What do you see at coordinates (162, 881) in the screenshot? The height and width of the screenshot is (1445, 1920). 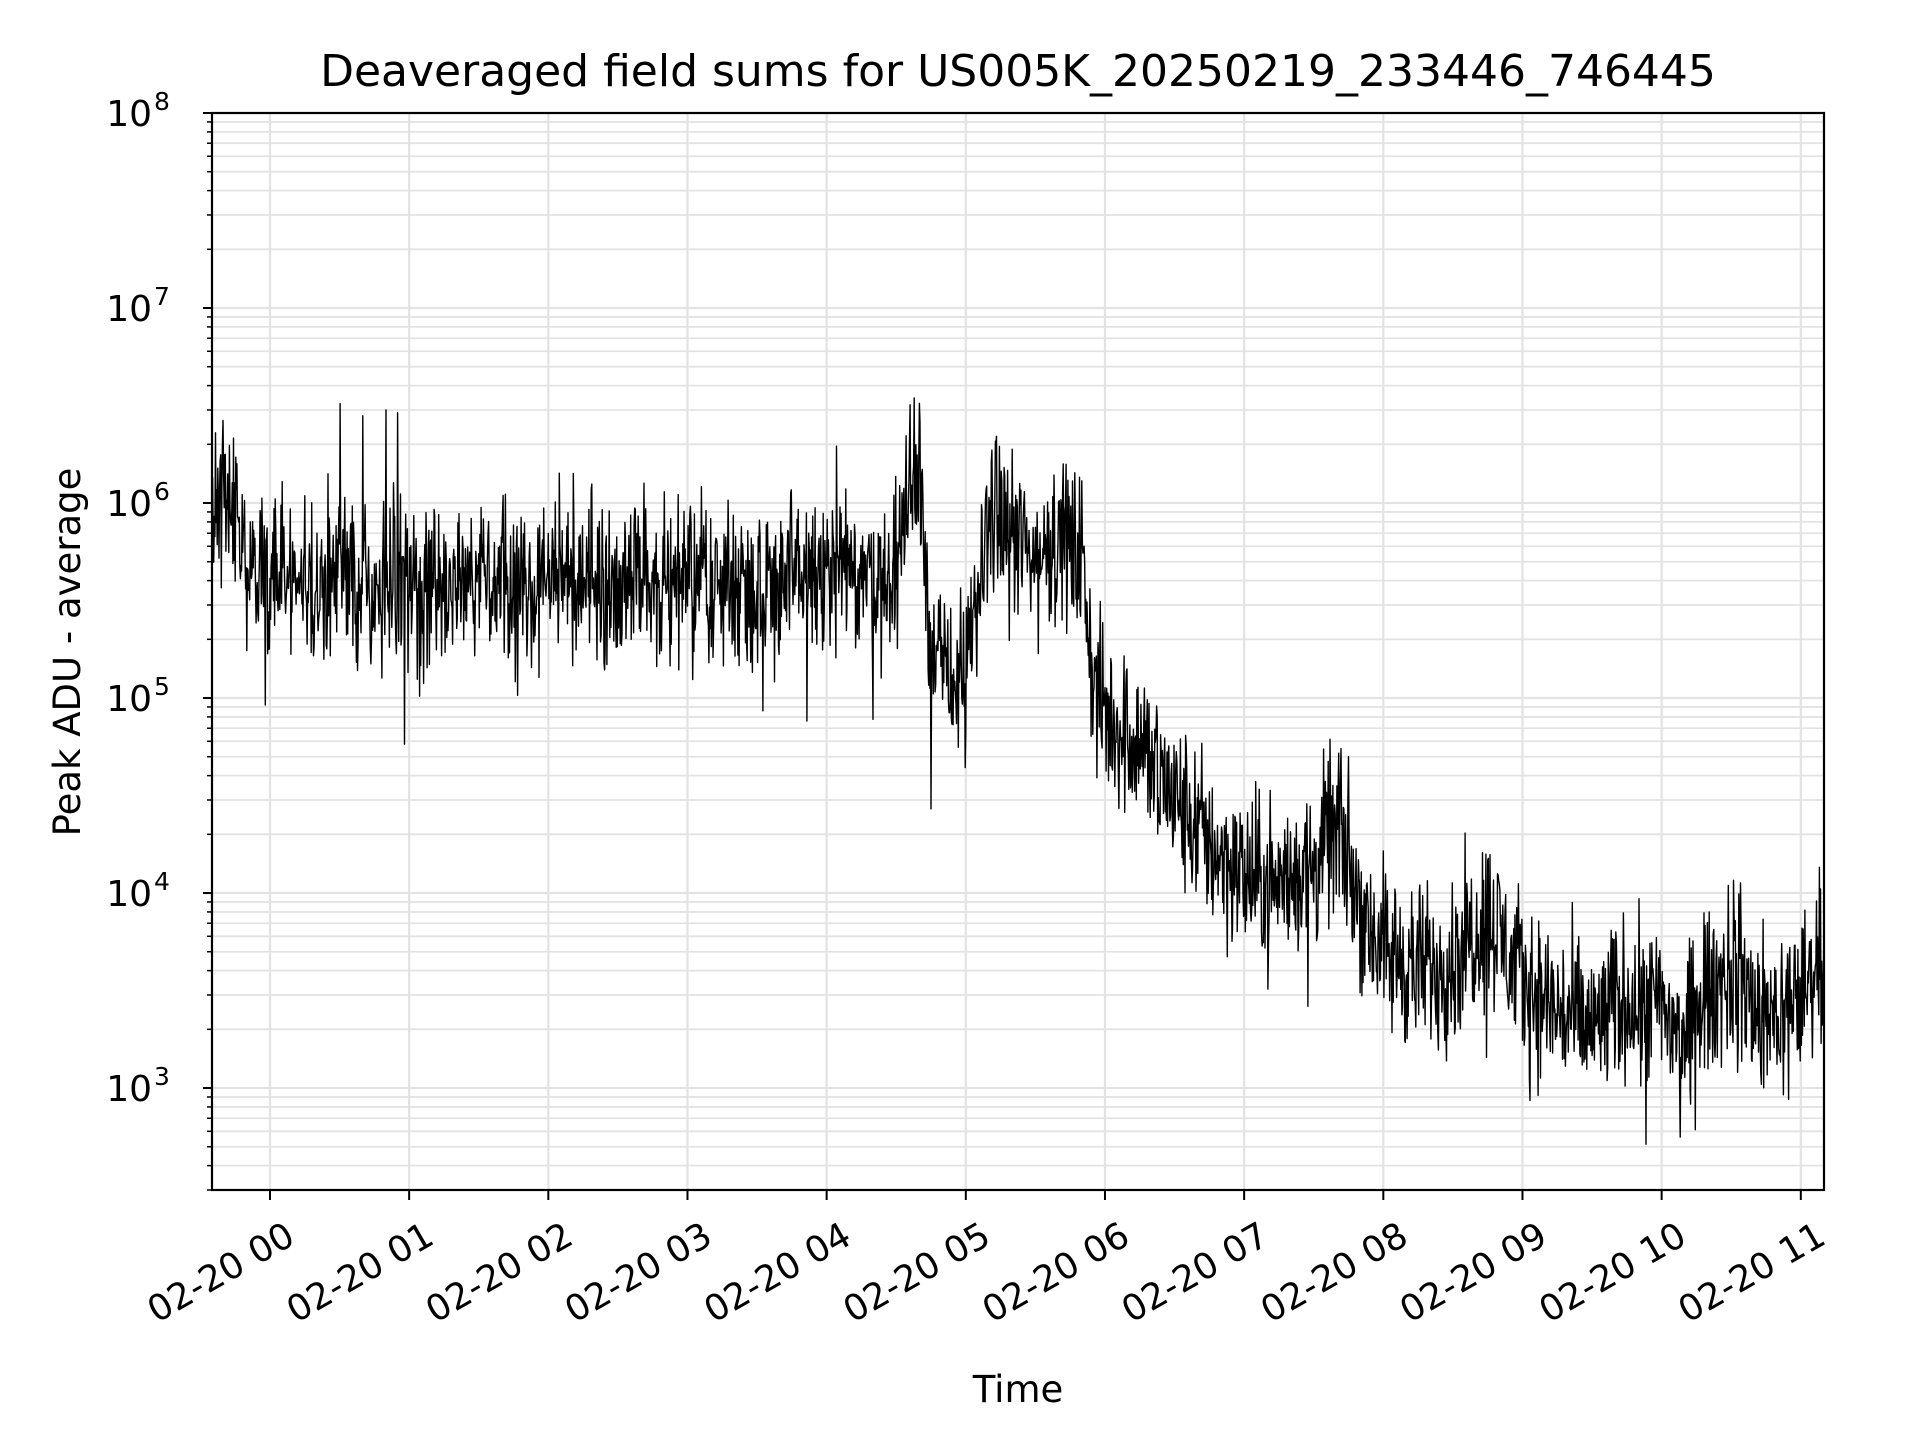 I see `y-tick-label-exponent: 4` at bounding box center [162, 881].